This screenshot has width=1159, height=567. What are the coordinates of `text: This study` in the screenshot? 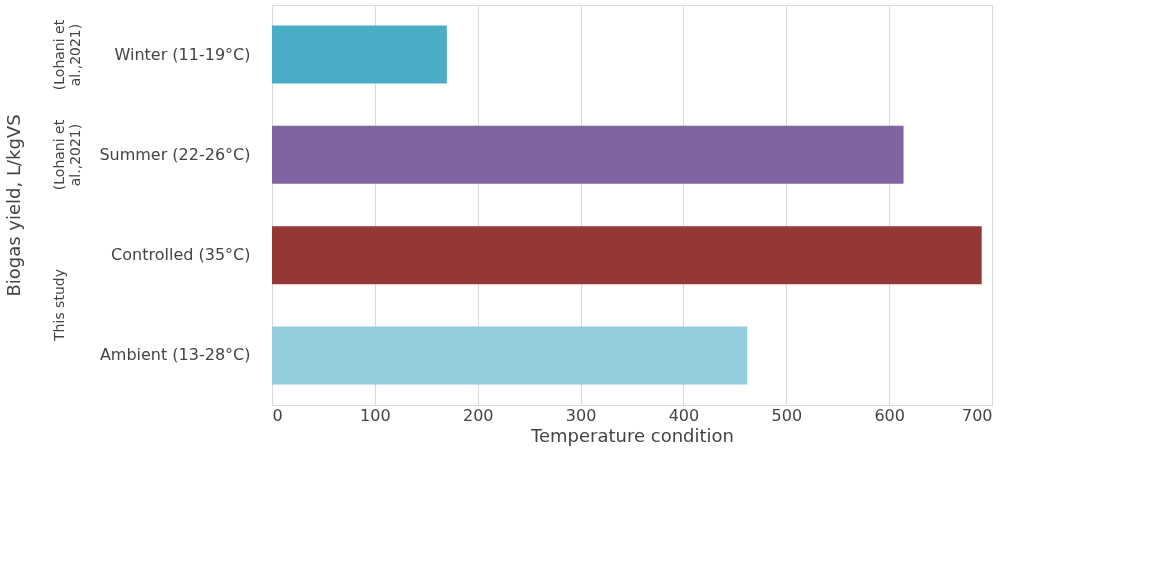 It's located at (59, 305).